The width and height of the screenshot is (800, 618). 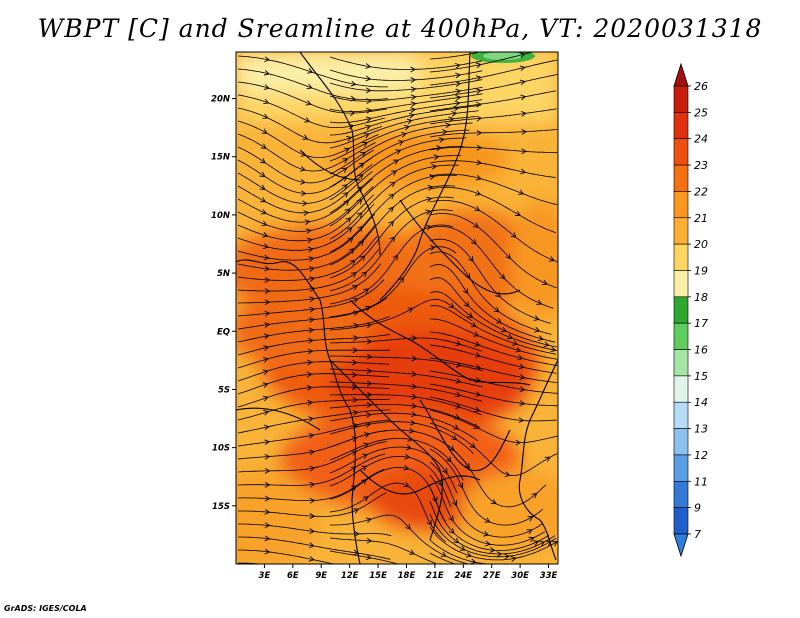 What do you see at coordinates (492, 576) in the screenshot?
I see `lon-tick-label: 27E` at bounding box center [492, 576].